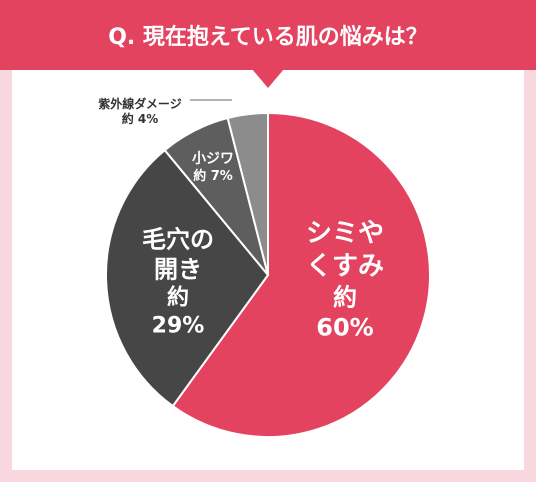  What do you see at coordinates (140, 119) in the screenshot?
I see `value-label: 約 4%` at bounding box center [140, 119].